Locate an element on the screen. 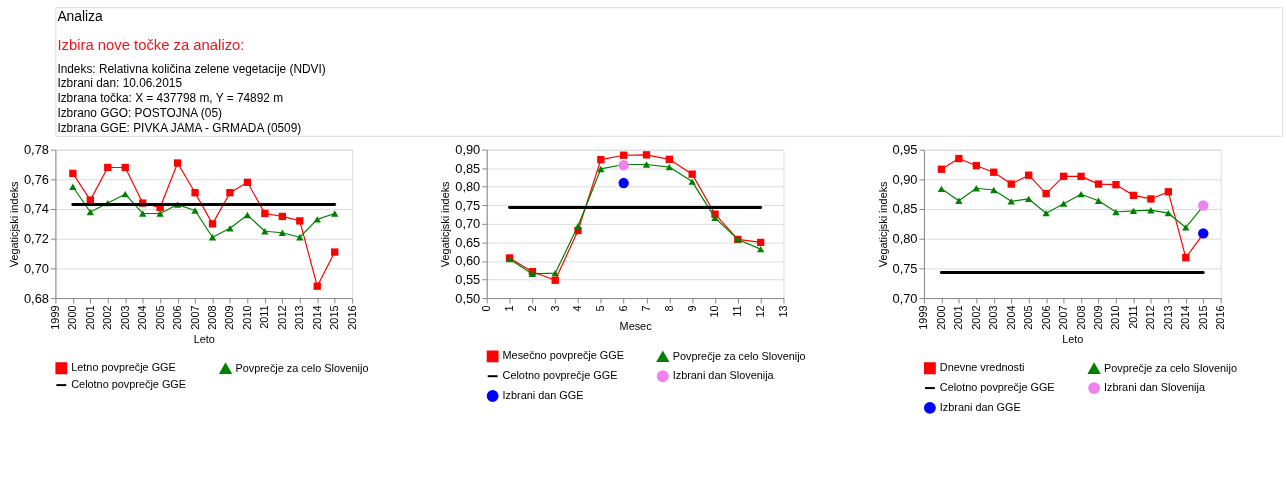 This screenshot has height=477, width=1287. x-tick-label: 9 is located at coordinates (691, 308).